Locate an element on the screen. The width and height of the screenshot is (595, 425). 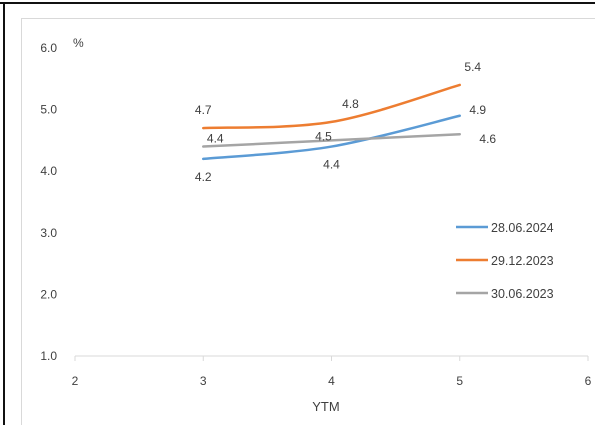
legend-label: 30.06.2023 is located at coordinates (522, 294).